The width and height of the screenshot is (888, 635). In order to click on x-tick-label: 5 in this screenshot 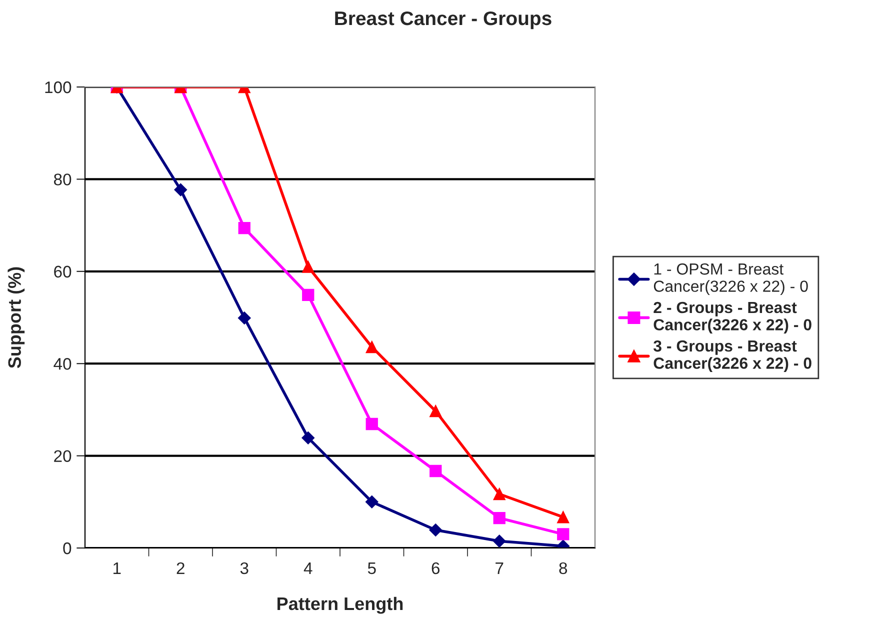, I will do `click(372, 568)`.